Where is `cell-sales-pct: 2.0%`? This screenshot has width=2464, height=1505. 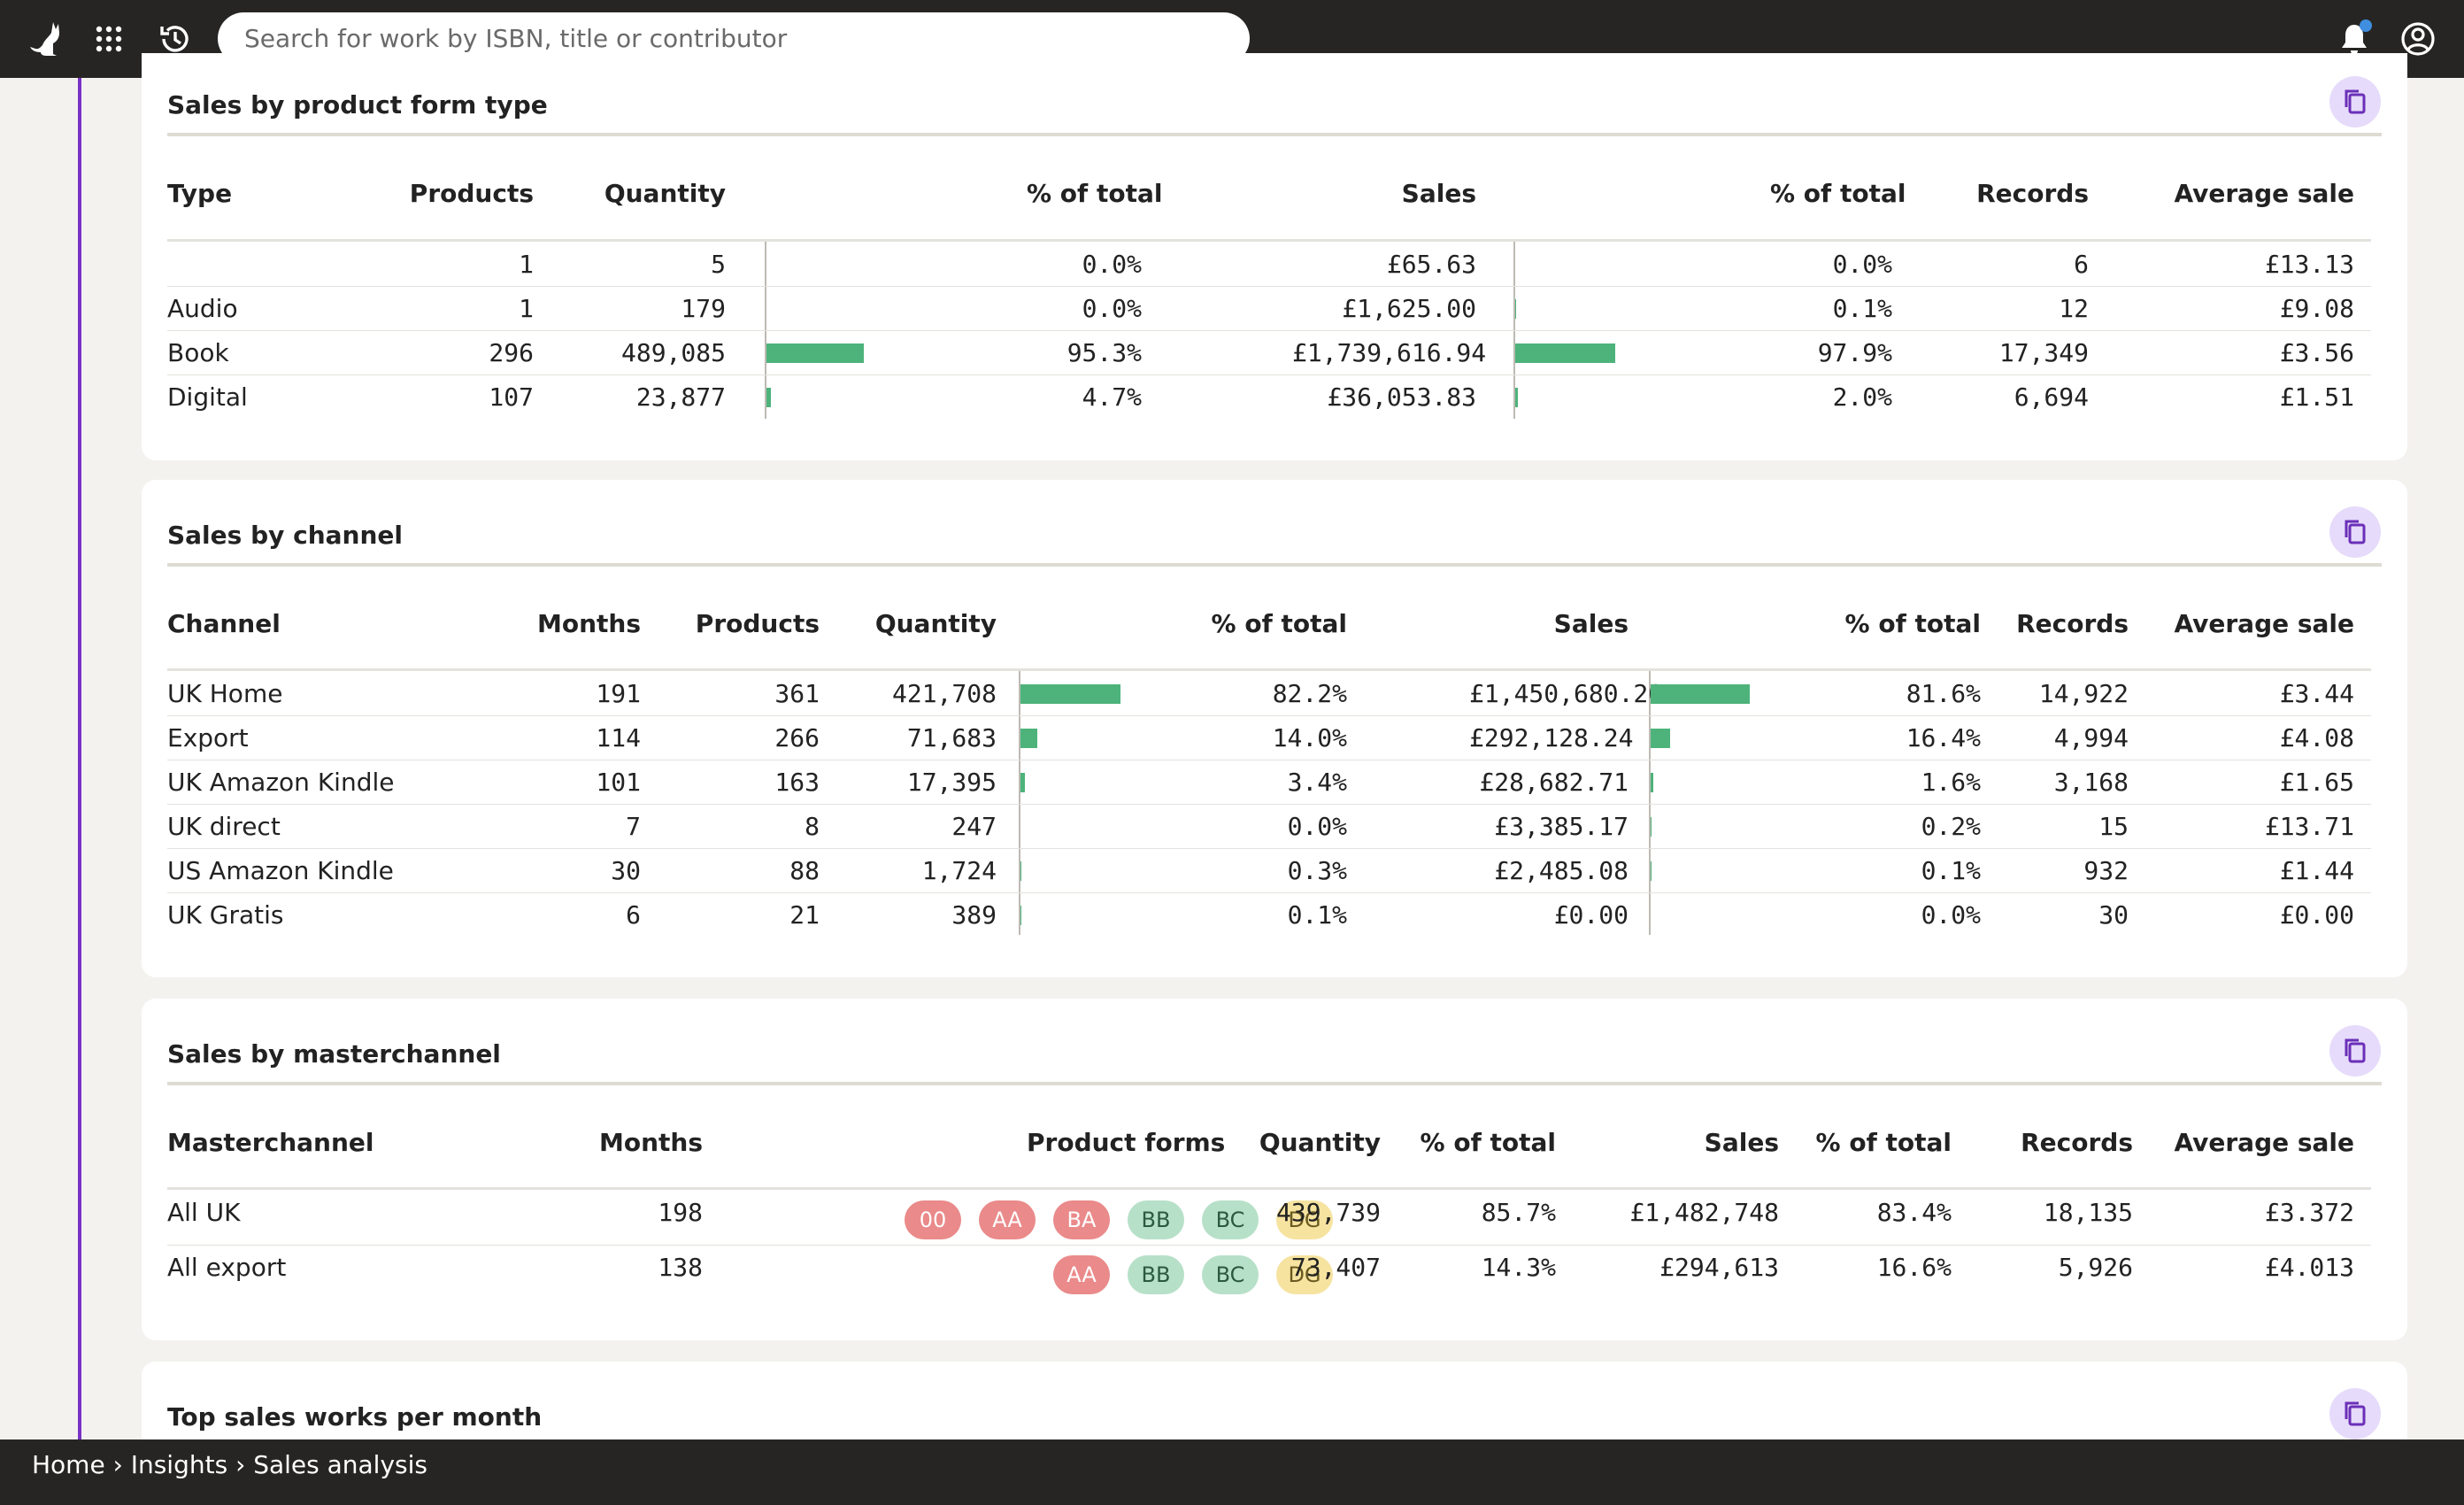
cell-sales-pct: 2.0% is located at coordinates (1862, 397).